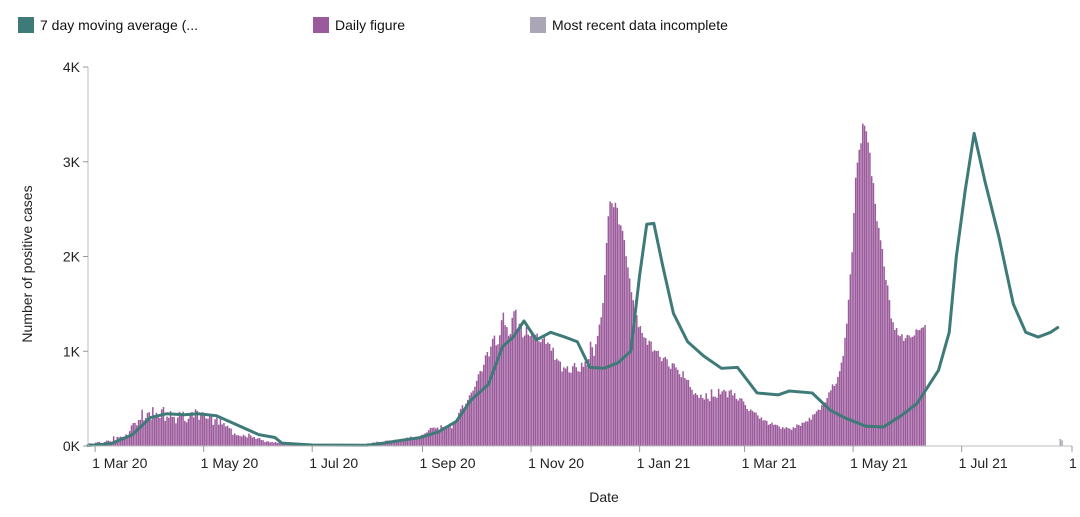  I want to click on x-tick-label: 1 May 20, so click(230, 463).